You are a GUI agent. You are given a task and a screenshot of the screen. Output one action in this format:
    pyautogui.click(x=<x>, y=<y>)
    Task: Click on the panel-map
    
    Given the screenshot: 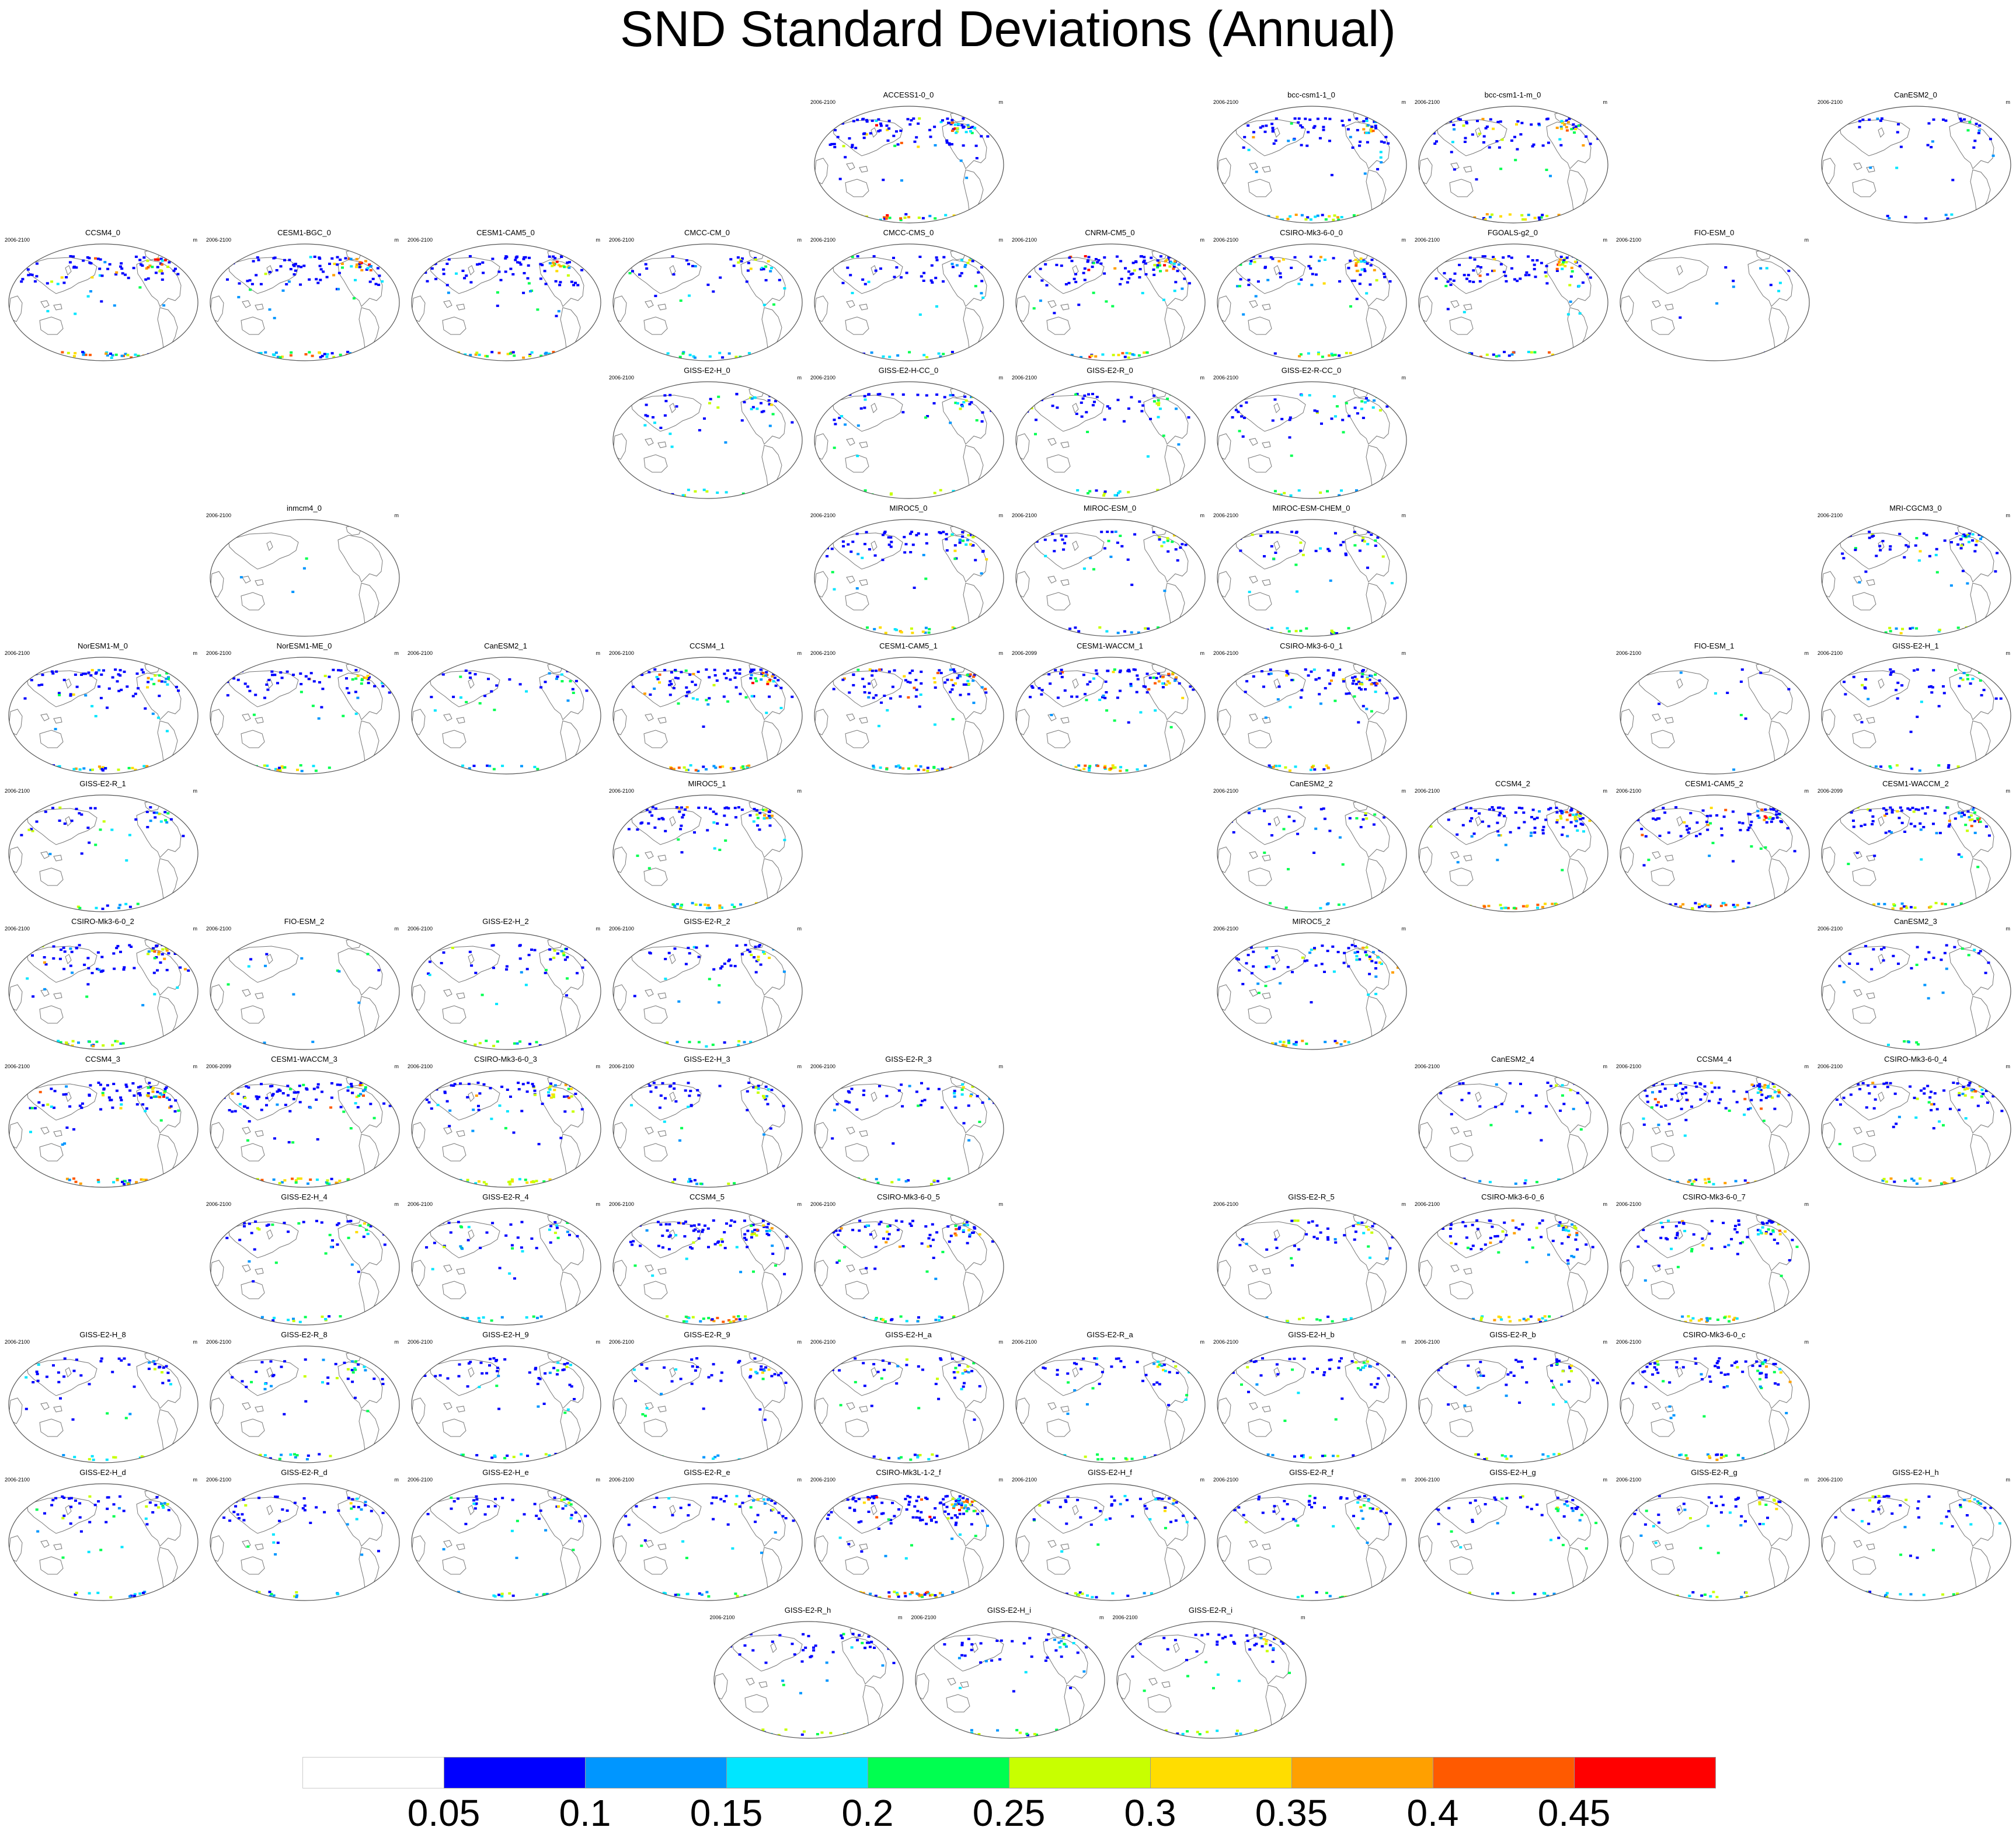 What is the action you would take?
    pyautogui.click(x=304, y=991)
    